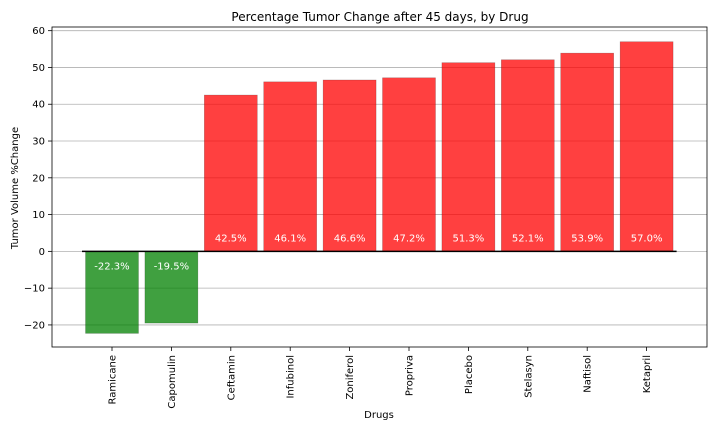  Describe the element at coordinates (528, 238) in the screenshot. I see `data-label-stelasyn: 52.1%` at that location.